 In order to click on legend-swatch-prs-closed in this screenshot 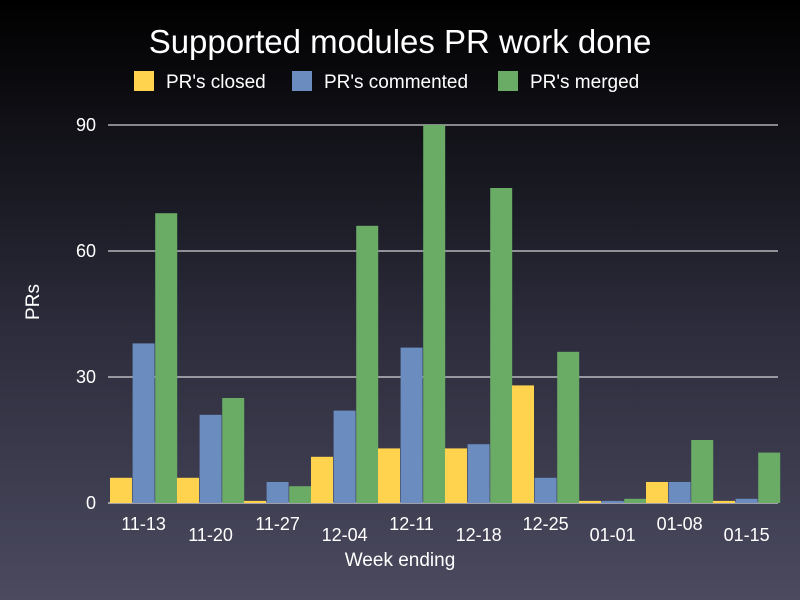, I will do `click(144, 81)`.